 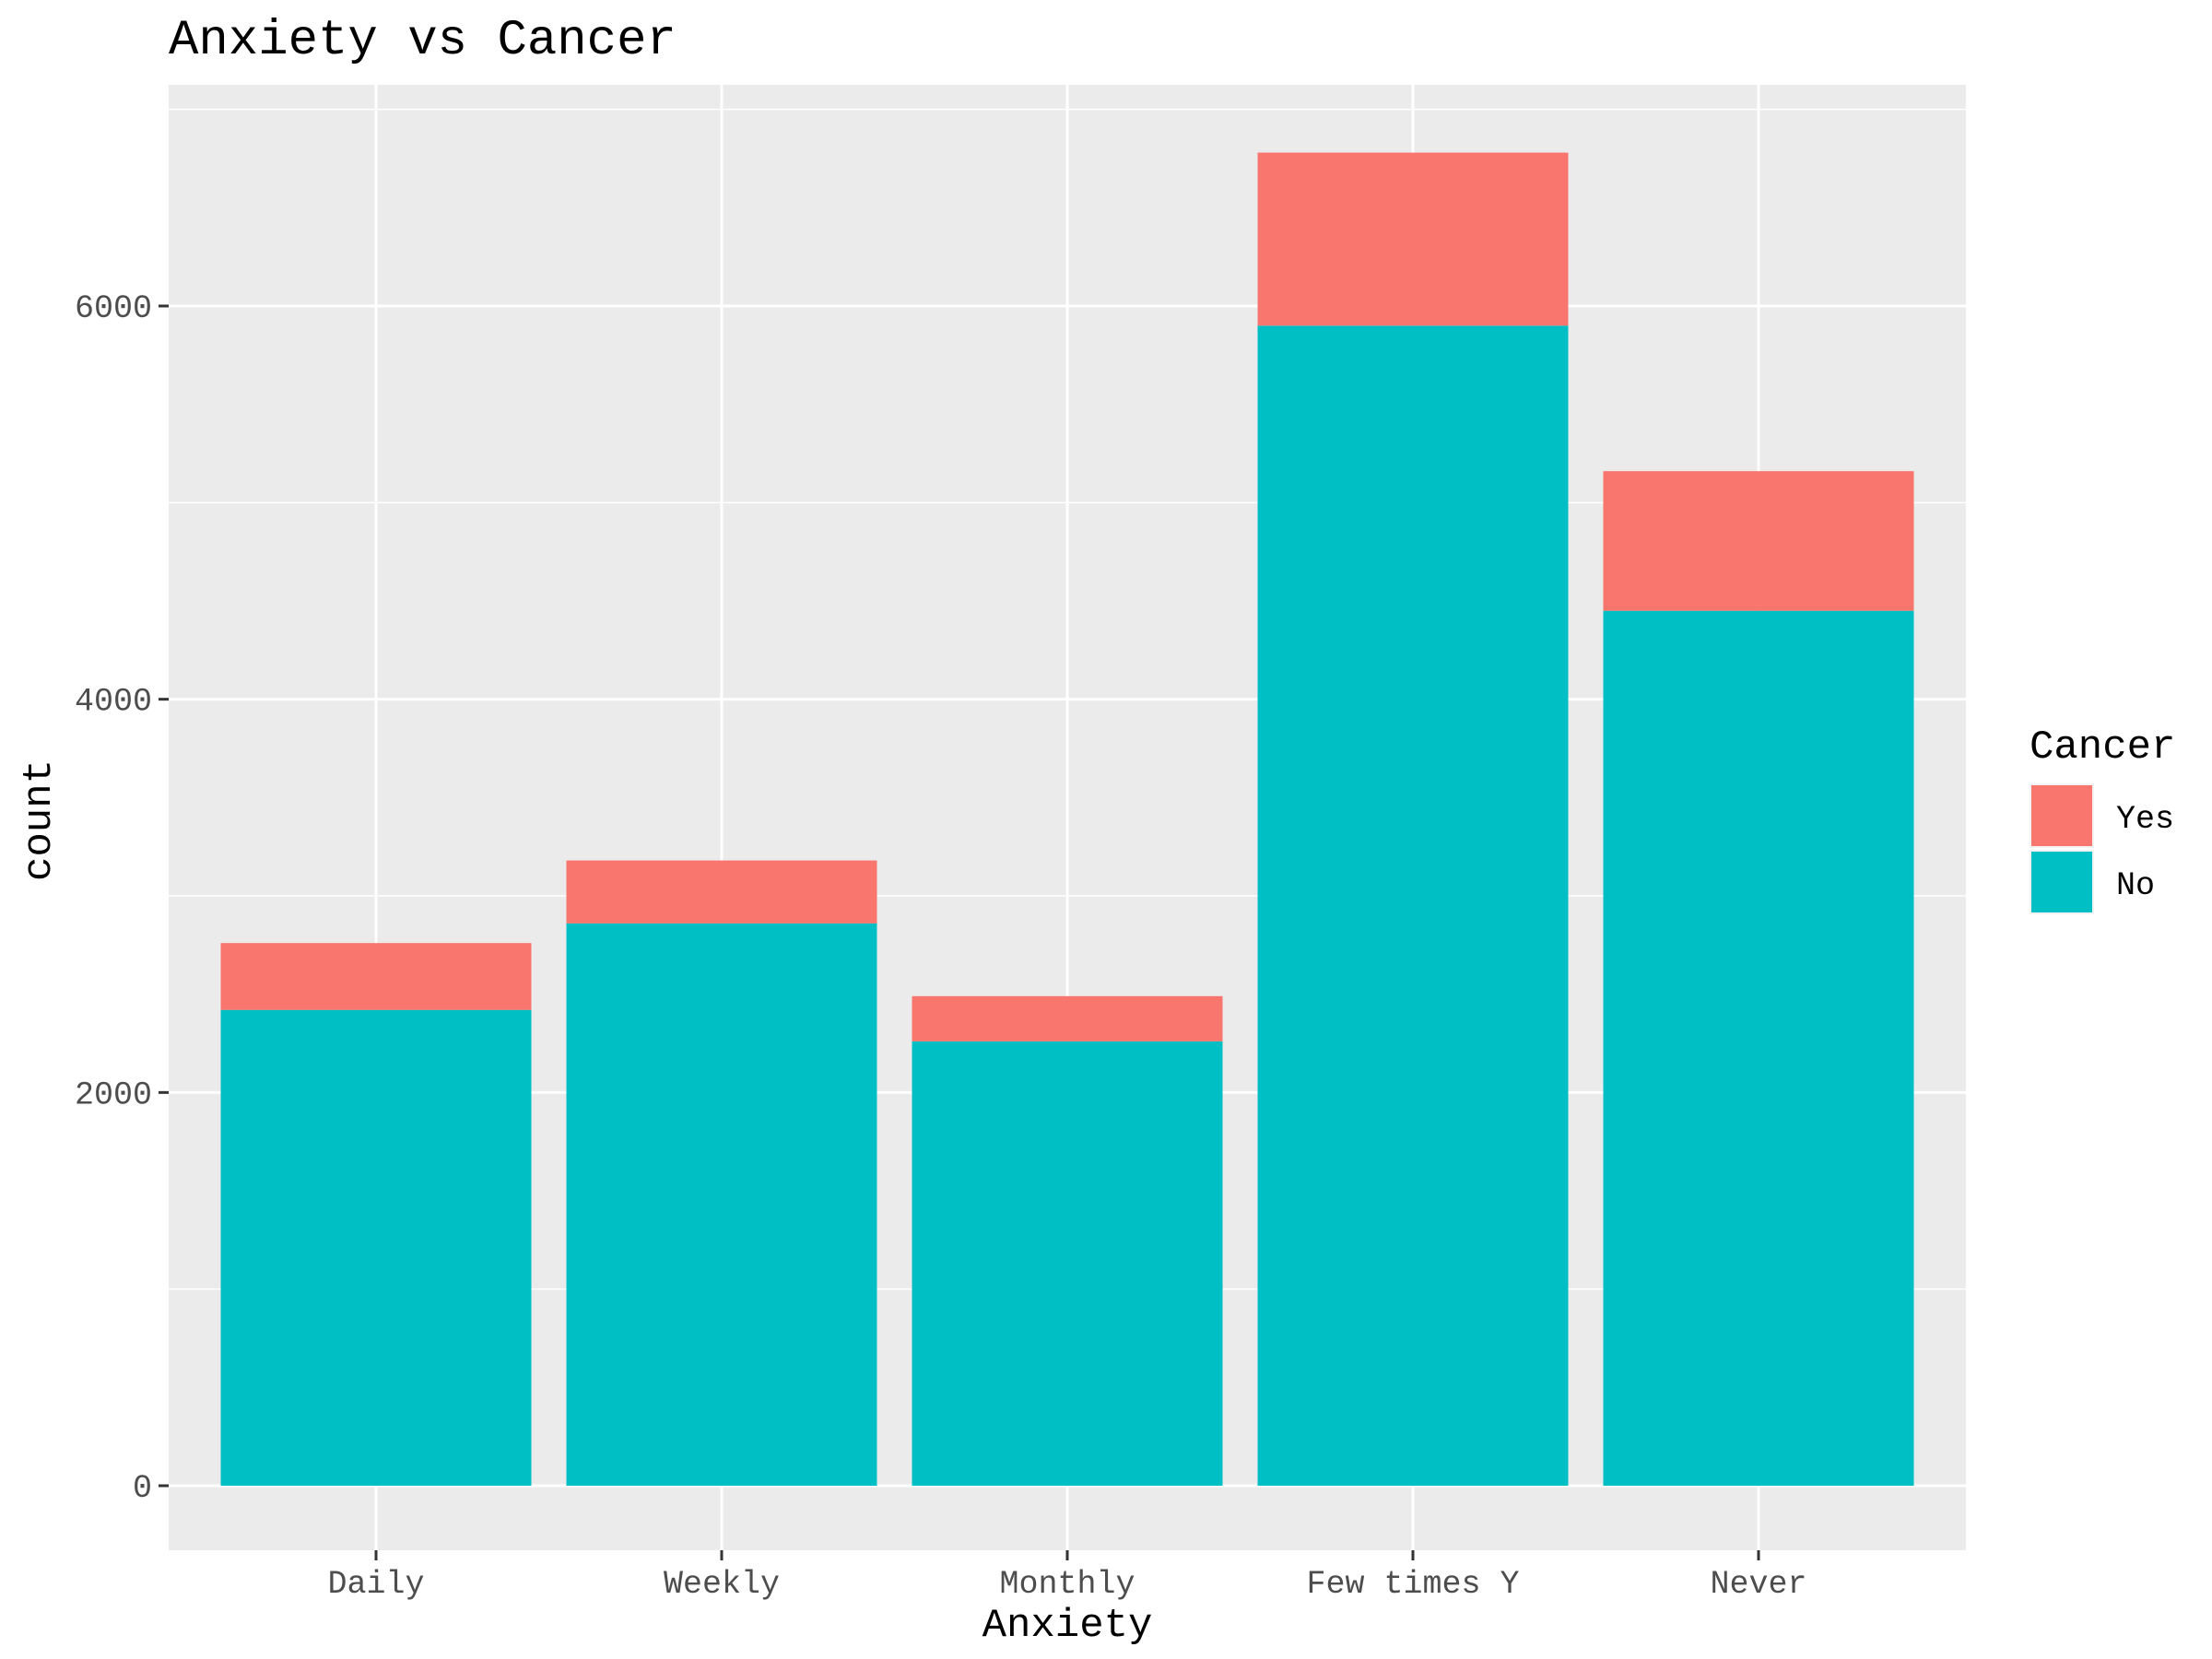 What do you see at coordinates (2145, 819) in the screenshot?
I see `legend-label-yes: Yes` at bounding box center [2145, 819].